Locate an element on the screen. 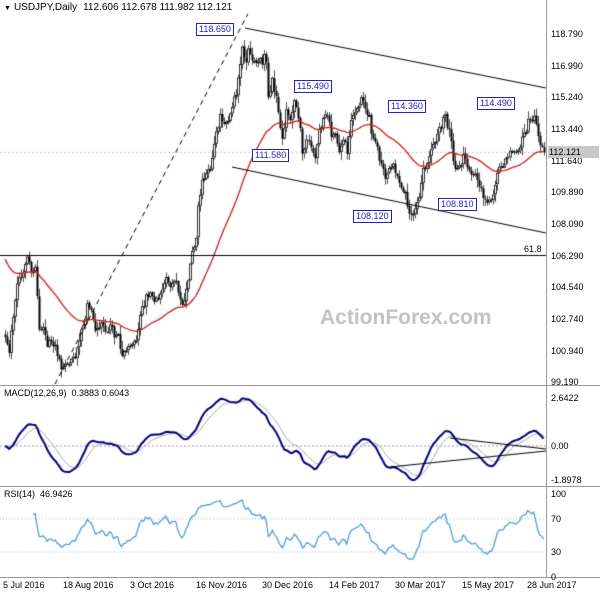 The image size is (600, 600). price-axis-border is located at coordinates (546, 288).